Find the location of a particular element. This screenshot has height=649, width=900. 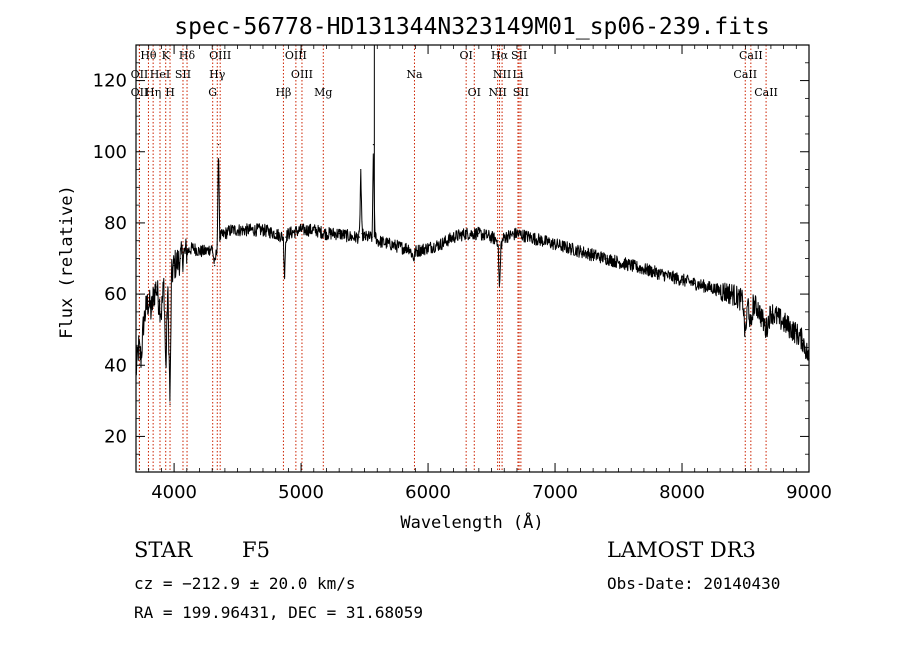

line-label: K is located at coordinates (166, 55).